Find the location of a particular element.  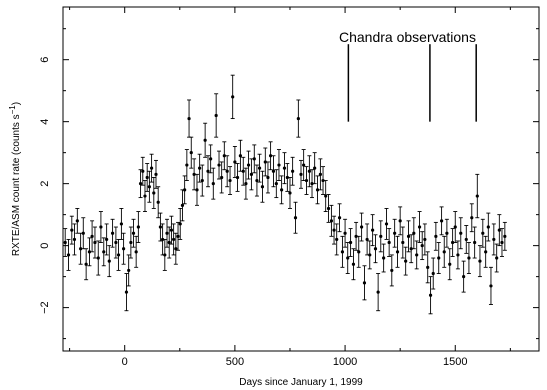

x-tick-label: 1500 is located at coordinates (455, 362).